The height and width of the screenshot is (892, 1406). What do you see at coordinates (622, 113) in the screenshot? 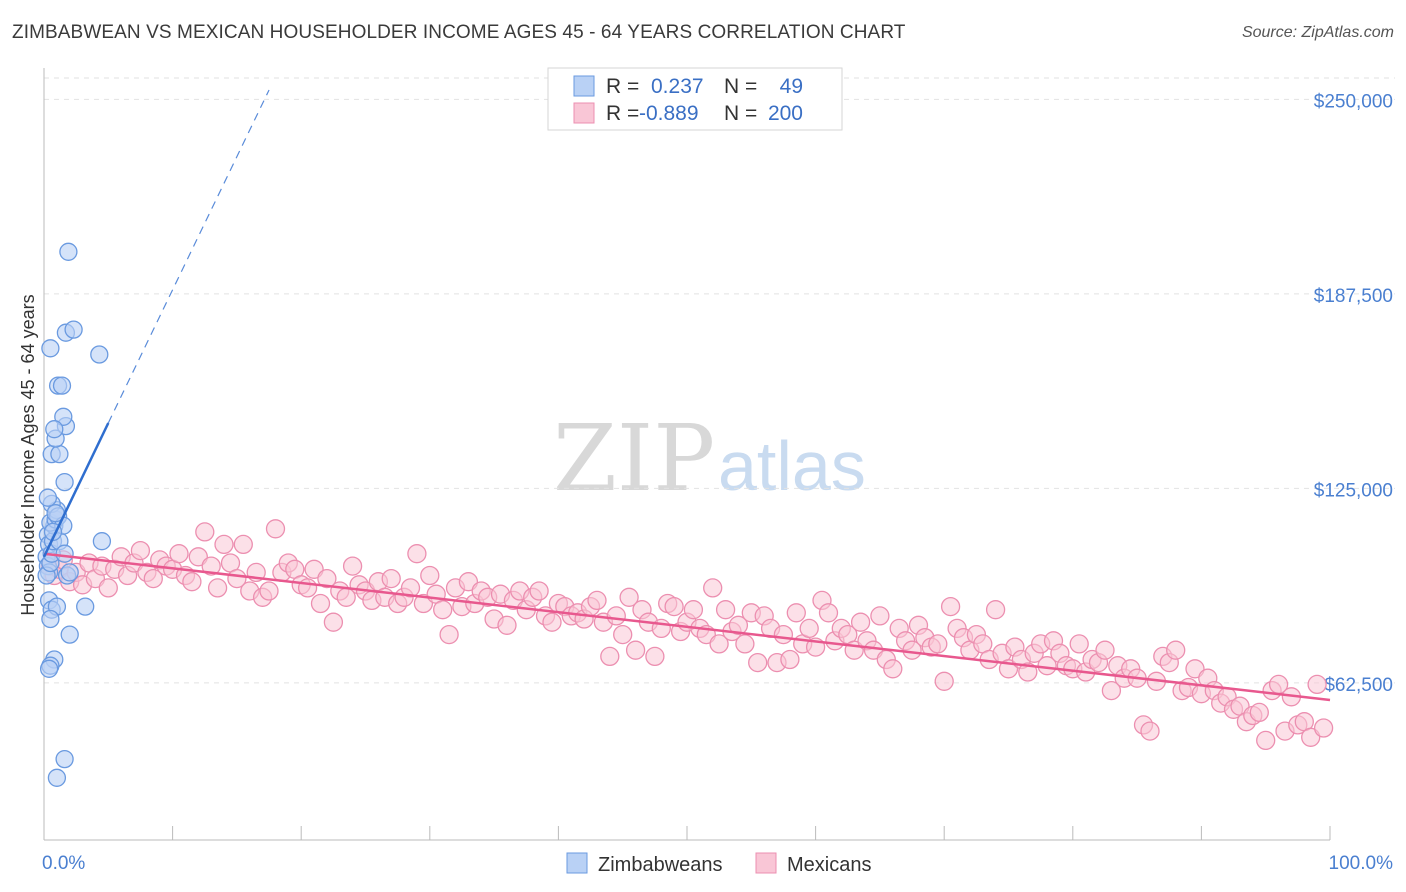
I see `legend-r-label-2: R =` at bounding box center [622, 113].